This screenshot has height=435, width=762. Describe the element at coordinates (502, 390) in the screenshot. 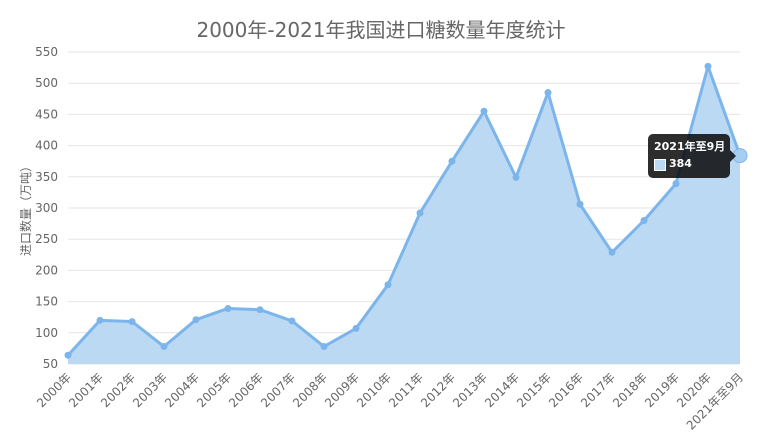

I see `x-tick-label: 2014年` at that location.